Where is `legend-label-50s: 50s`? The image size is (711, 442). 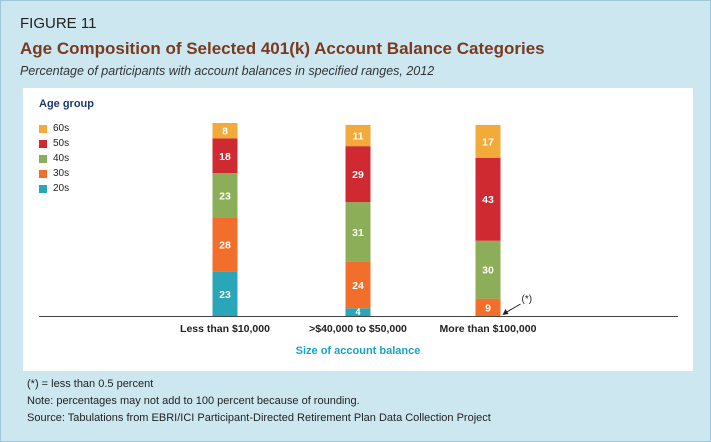
legend-label-50s: 50s is located at coordinates (61, 143).